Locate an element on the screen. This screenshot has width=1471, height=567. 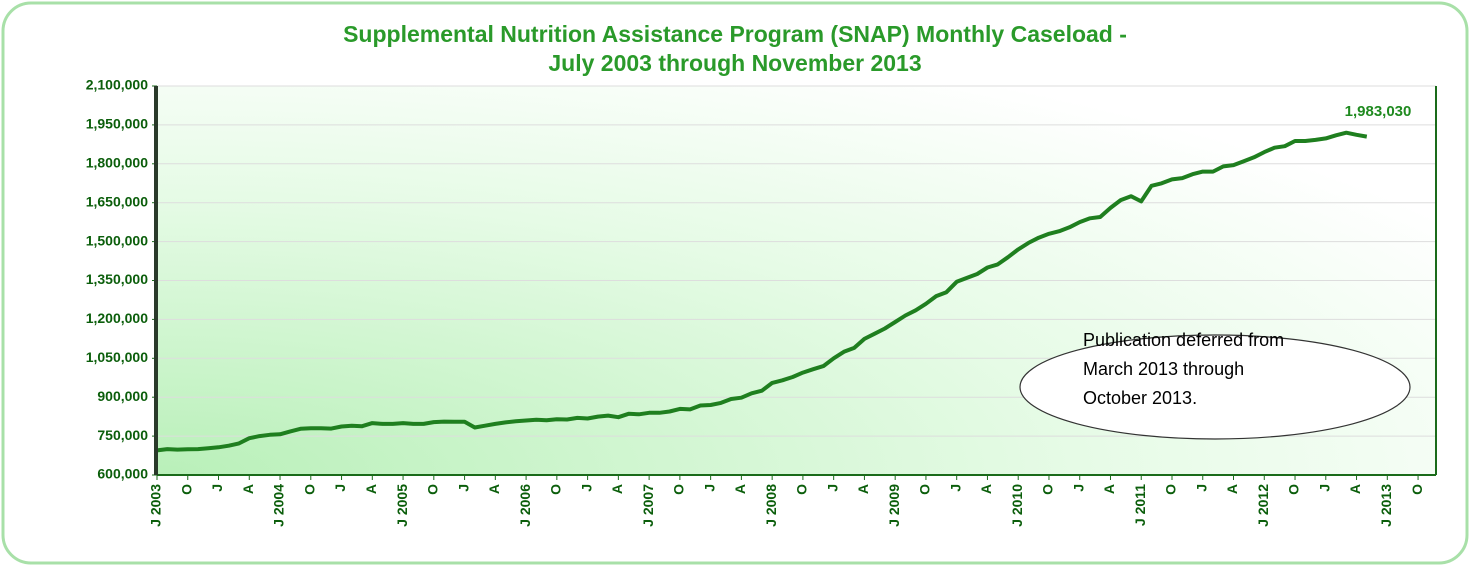
note-text: Publication deferred from is located at coordinates (1183, 340).